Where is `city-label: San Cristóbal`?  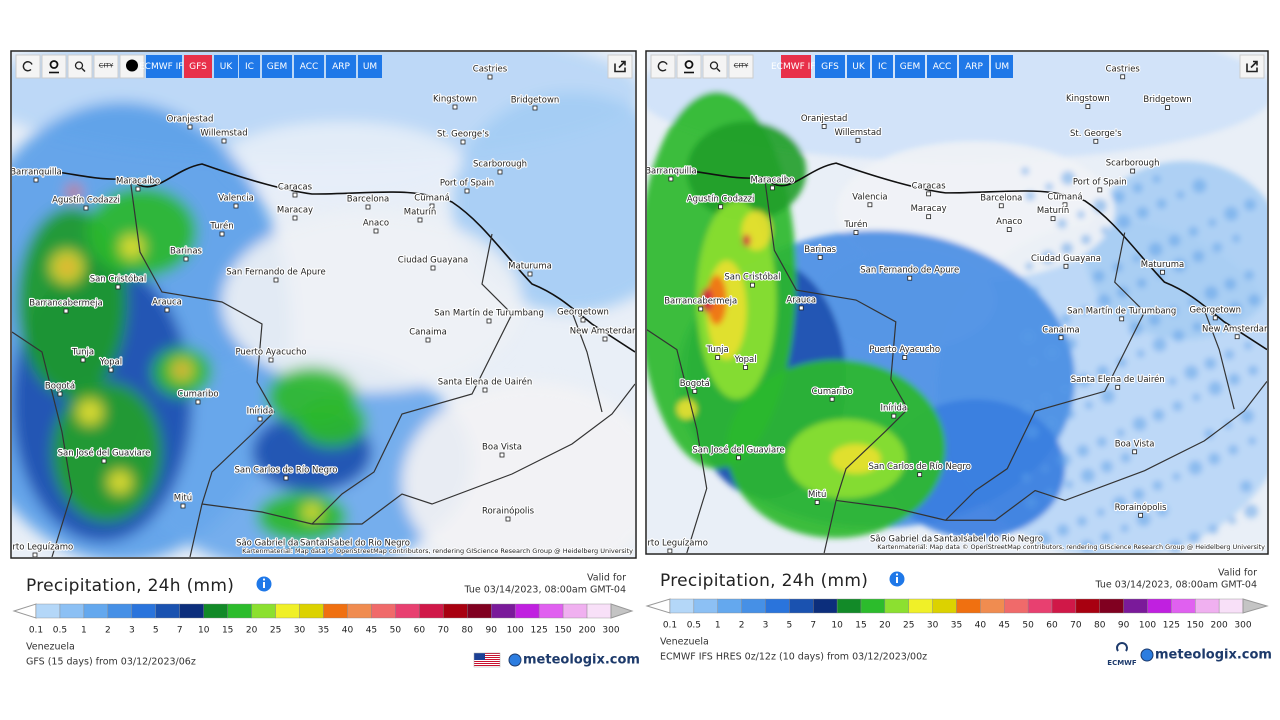 city-label: San Cristóbal is located at coordinates (118, 279).